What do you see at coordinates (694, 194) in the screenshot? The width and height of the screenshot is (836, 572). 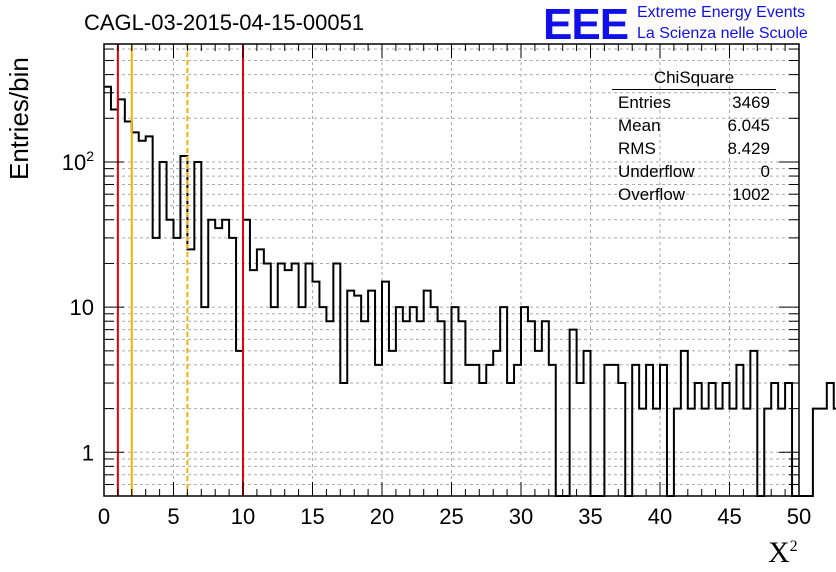 I see `stats-row-overflow: Overflow 1002` at bounding box center [694, 194].